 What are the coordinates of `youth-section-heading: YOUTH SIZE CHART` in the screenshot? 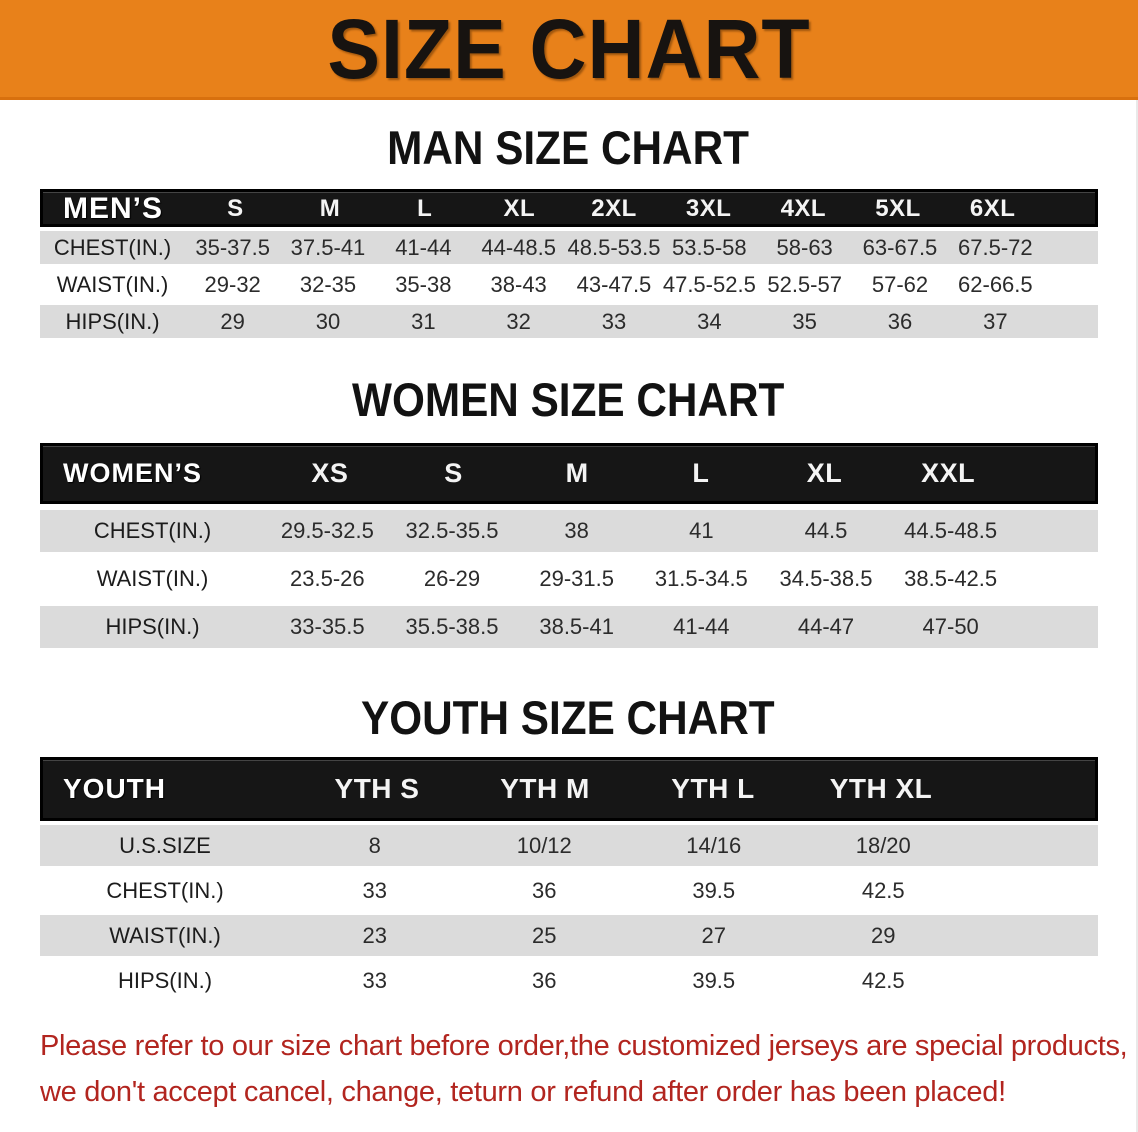 It's located at (568, 717).